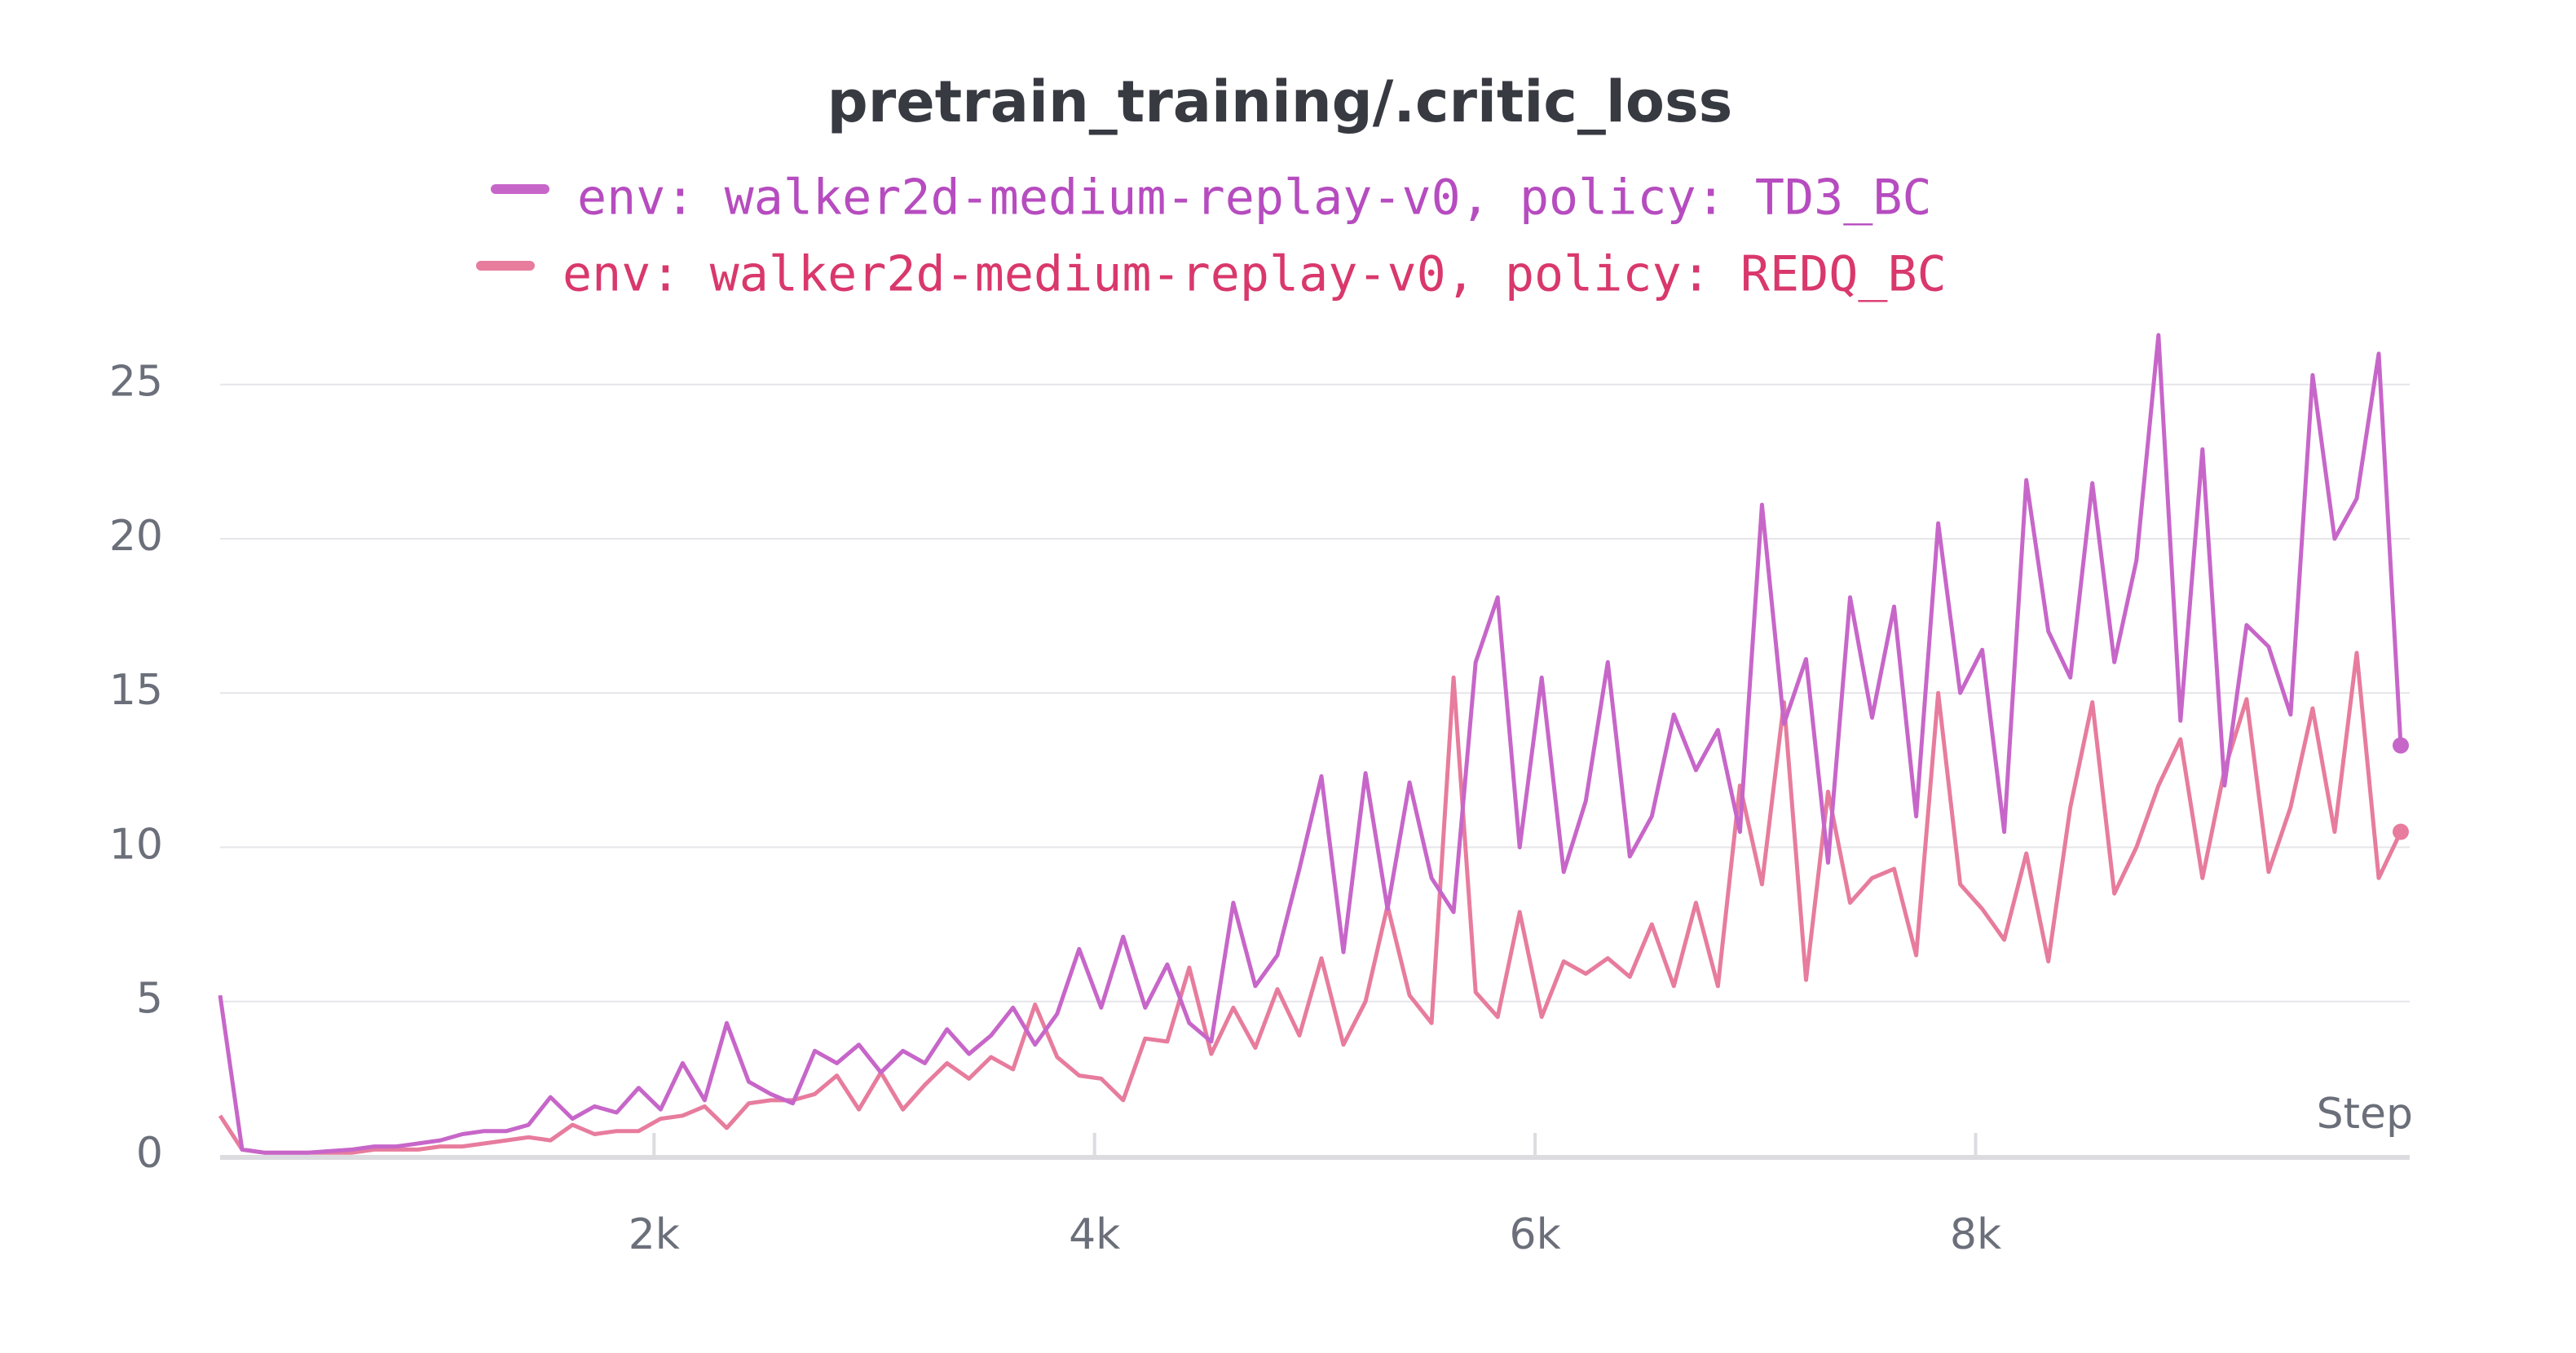 This screenshot has width=2576, height=1353. I want to click on y-tick-label: 10, so click(136, 844).